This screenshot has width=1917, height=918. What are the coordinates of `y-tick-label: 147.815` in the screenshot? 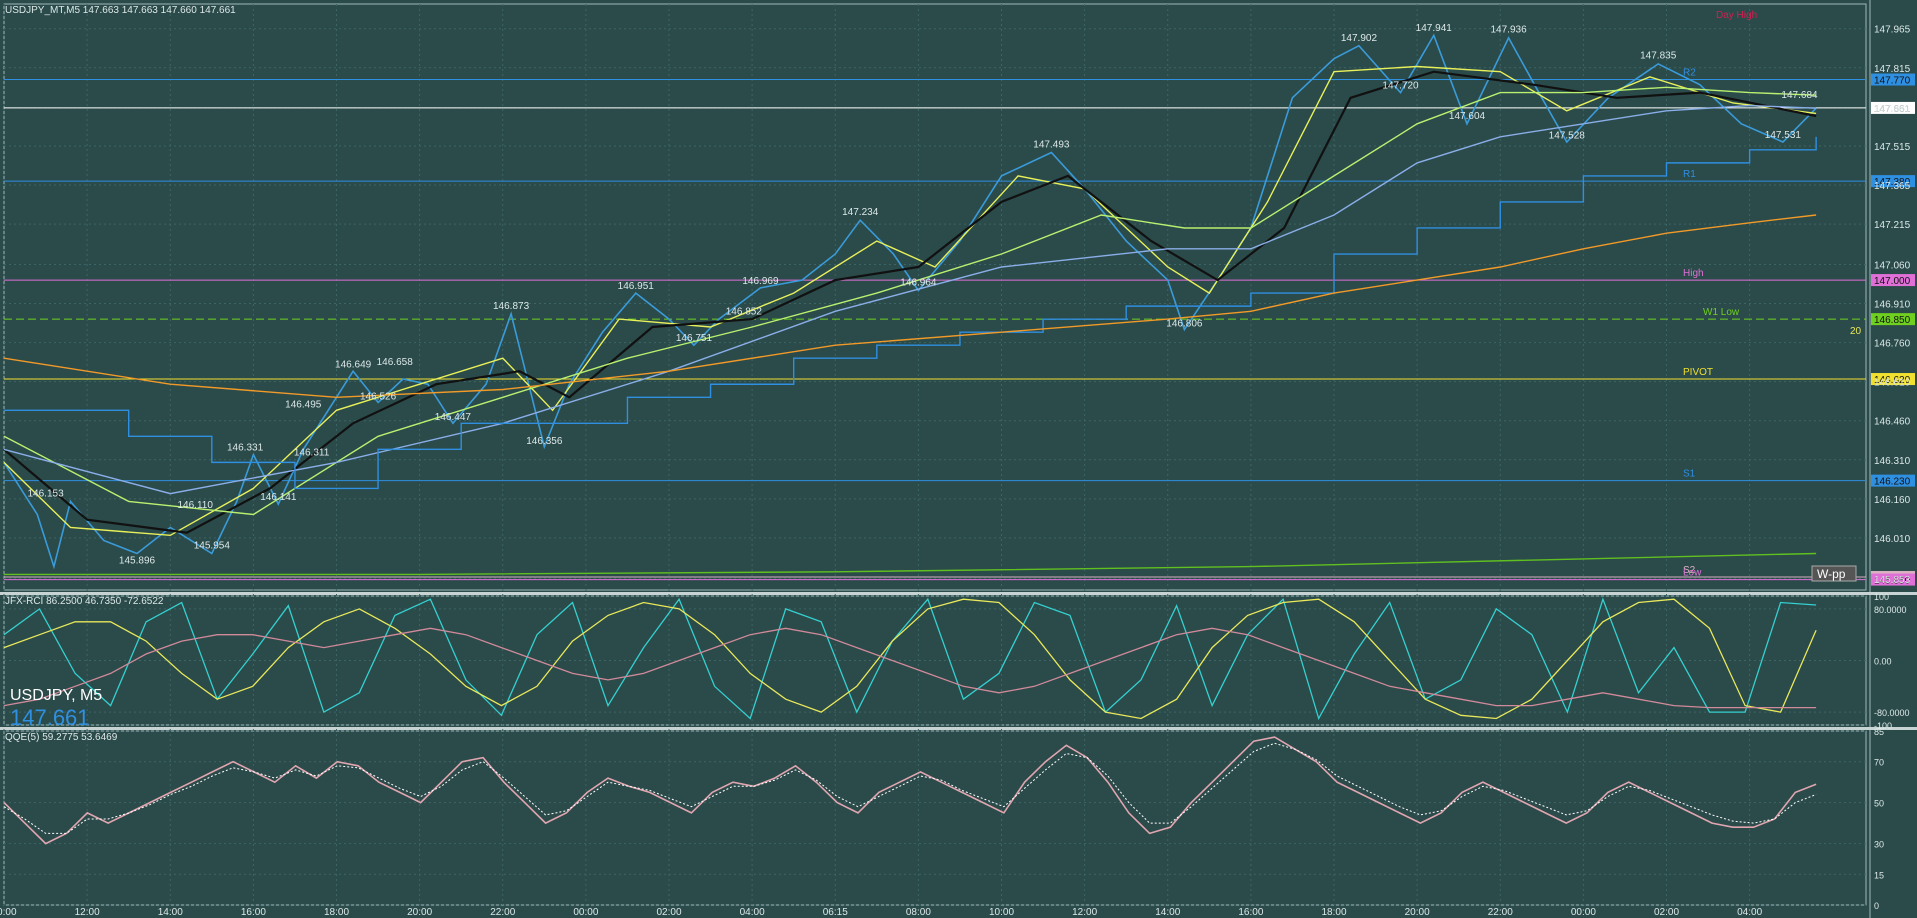 It's located at (1892, 69).